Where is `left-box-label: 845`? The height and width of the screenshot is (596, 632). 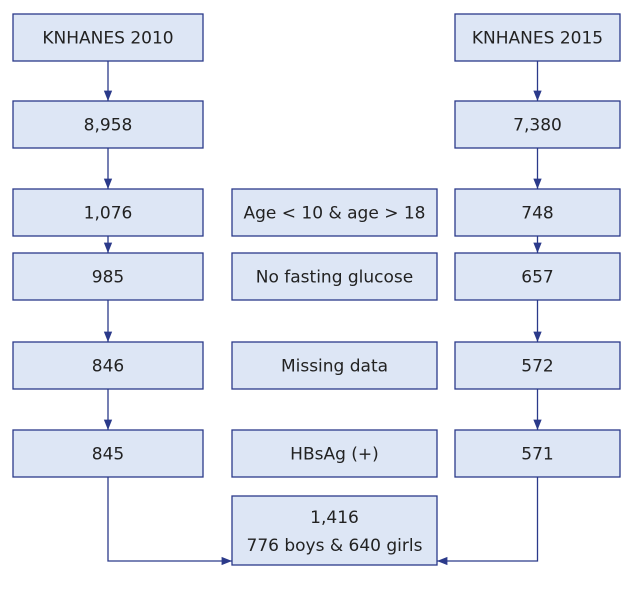 left-box-label: 845 is located at coordinates (108, 455).